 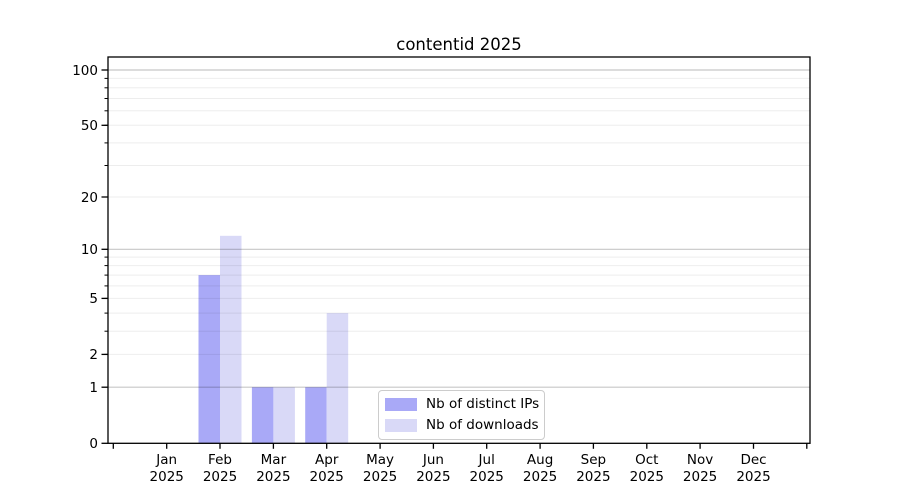 What do you see at coordinates (167, 468) in the screenshot?
I see `x-tick-label-jan: Jan 2025` at bounding box center [167, 468].